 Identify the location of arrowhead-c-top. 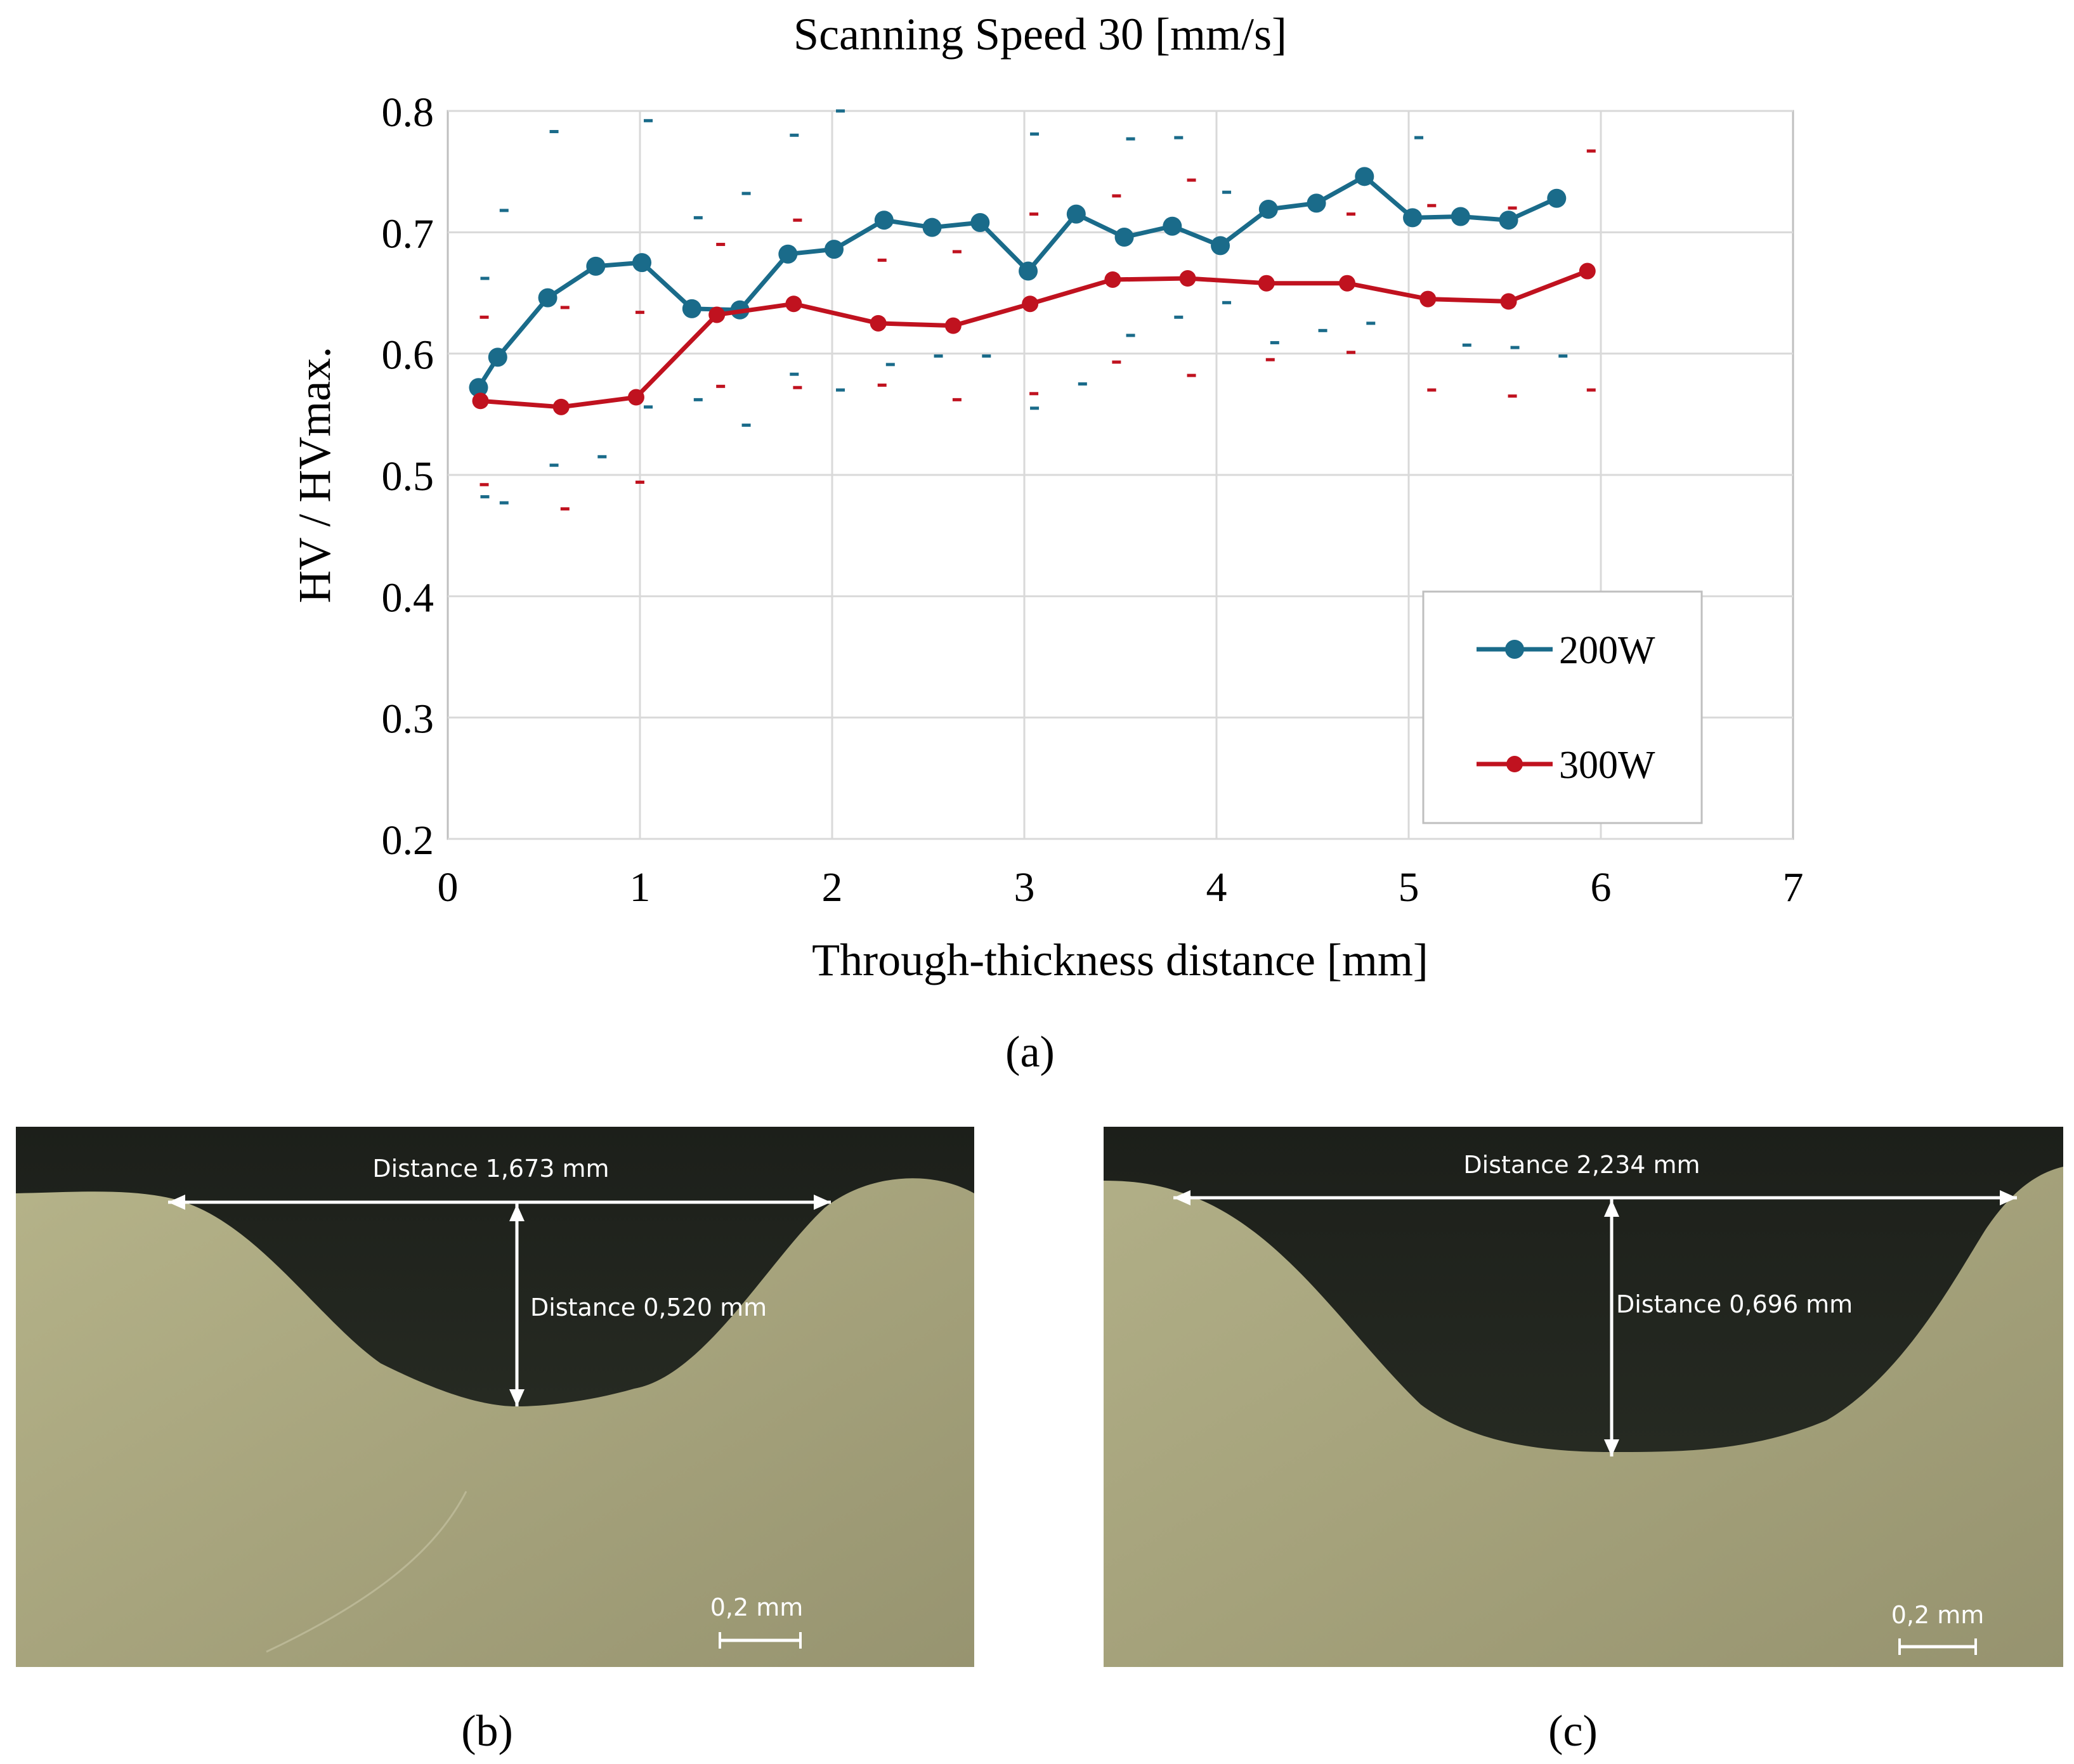
(1612, 1208).